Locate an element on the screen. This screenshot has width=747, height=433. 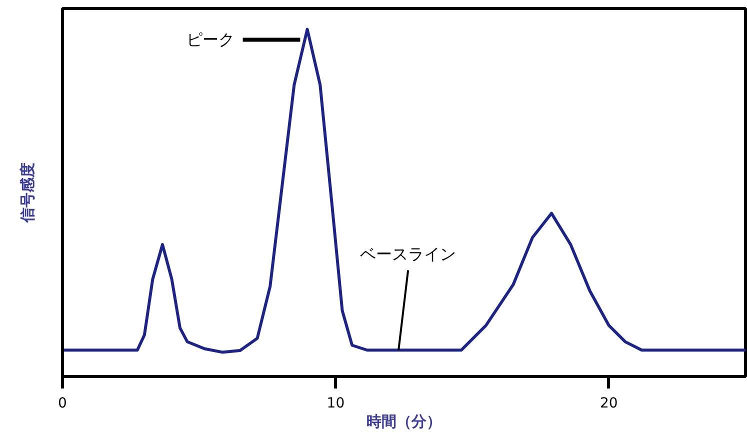
annotation: ベースライン is located at coordinates (408, 254).